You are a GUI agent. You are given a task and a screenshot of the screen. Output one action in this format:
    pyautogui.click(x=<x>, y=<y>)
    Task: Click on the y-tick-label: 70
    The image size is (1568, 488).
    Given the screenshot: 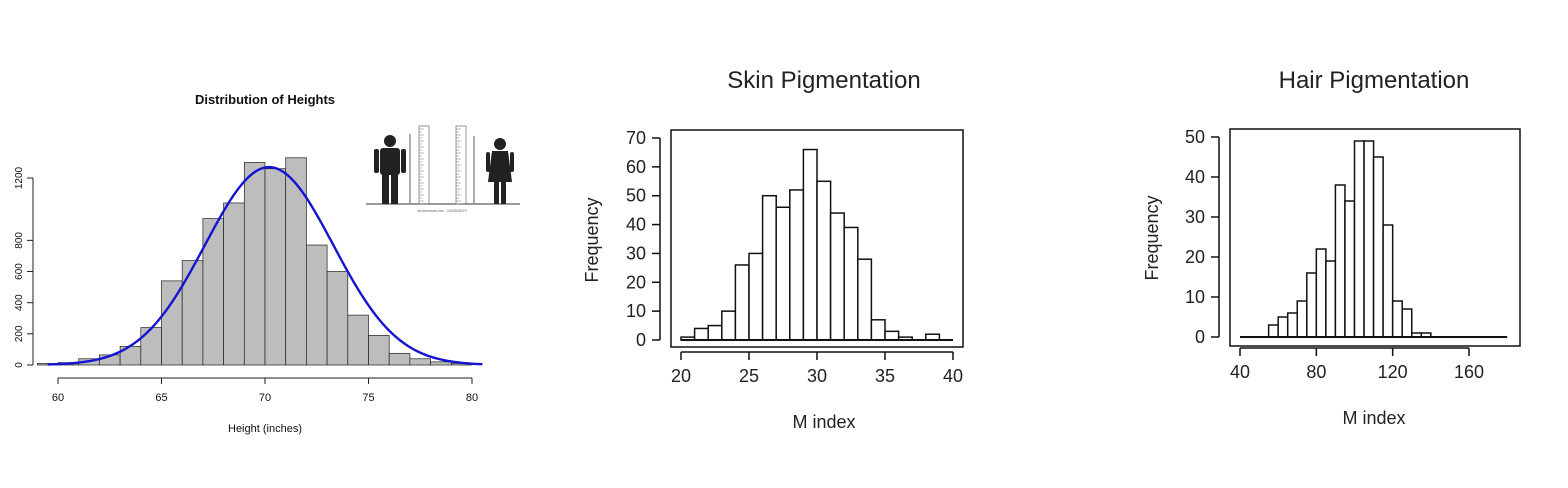 What is the action you would take?
    pyautogui.click(x=636, y=138)
    